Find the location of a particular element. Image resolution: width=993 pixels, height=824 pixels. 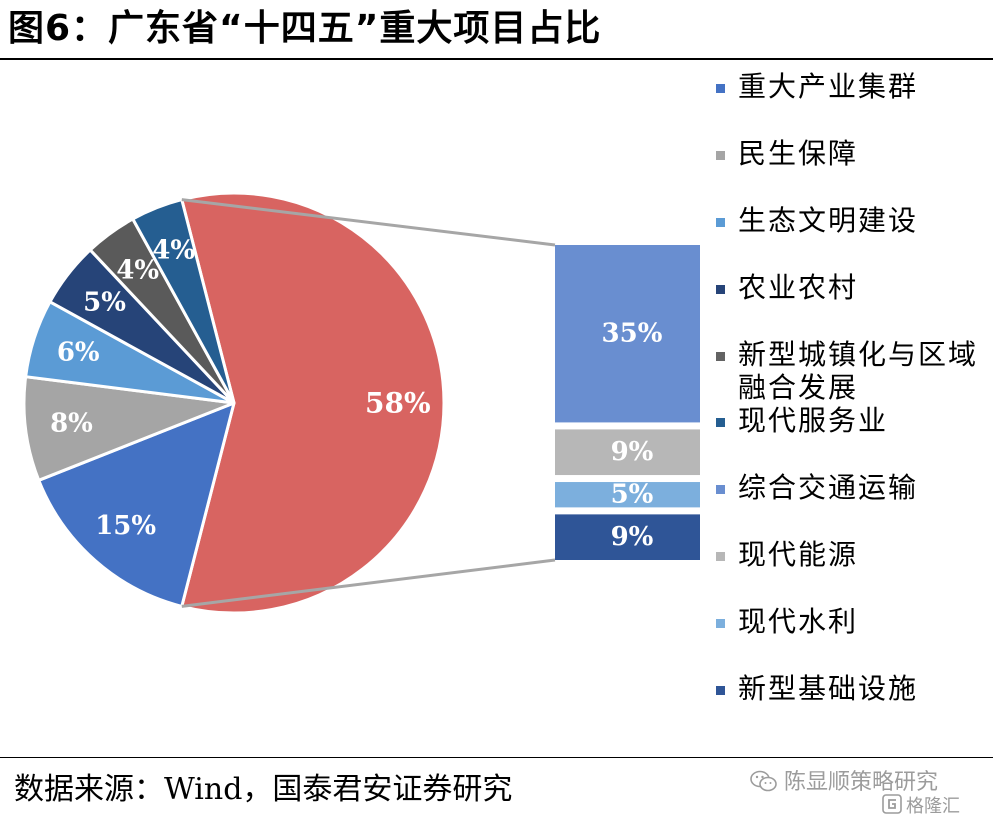

legend-label: 现代服务业 is located at coordinates (813, 420).